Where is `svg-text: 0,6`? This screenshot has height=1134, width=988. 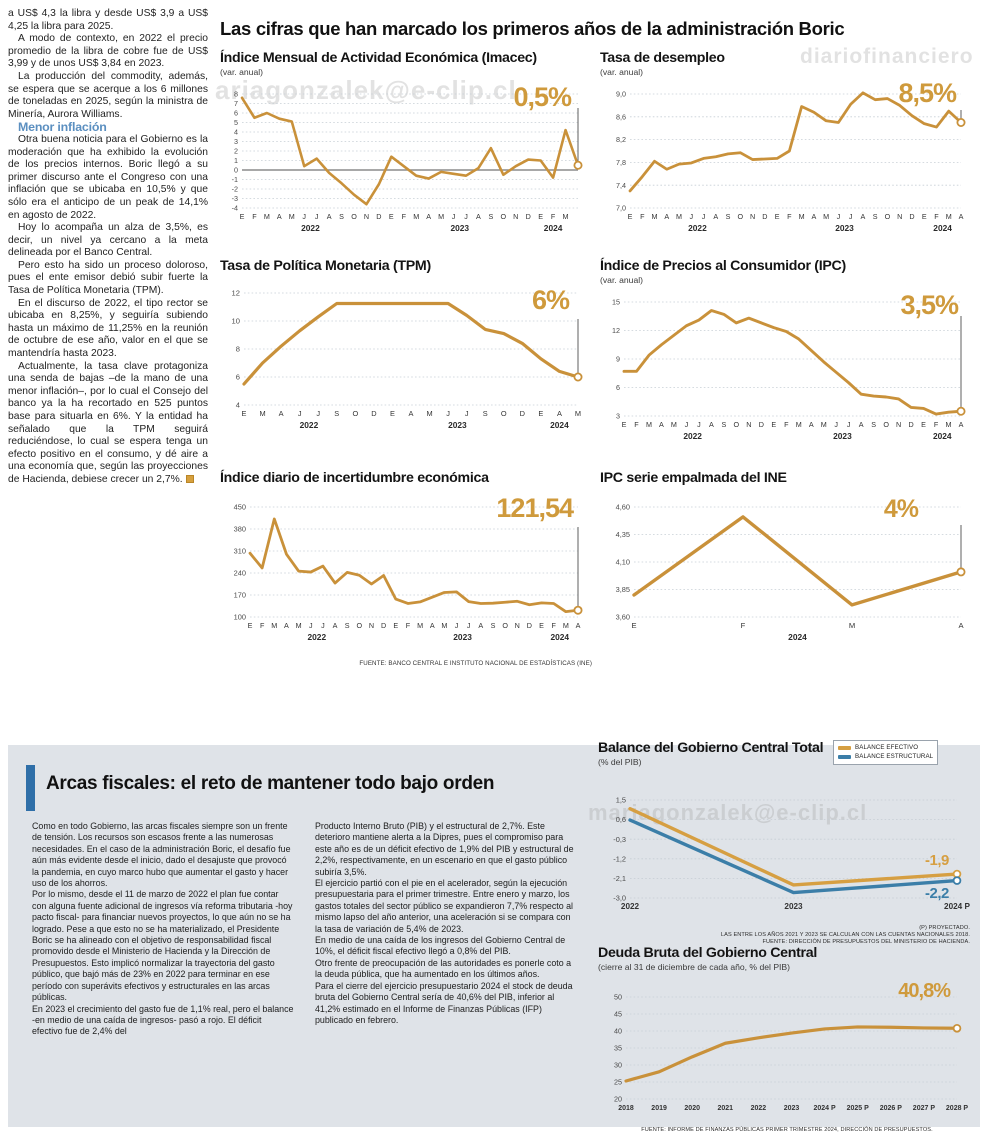
svg-text: 0,6 is located at coordinates (621, 819).